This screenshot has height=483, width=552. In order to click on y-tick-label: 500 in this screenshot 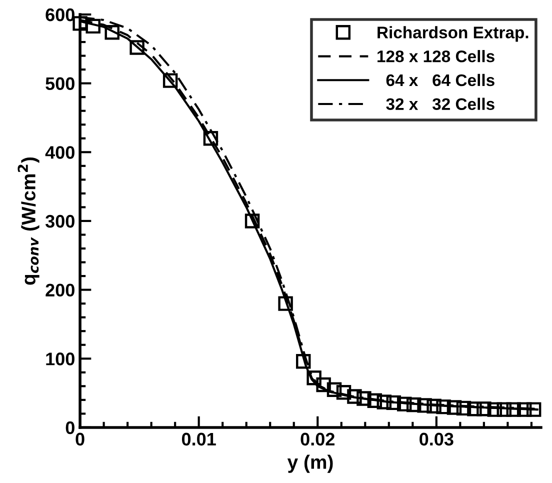, I will do `click(60, 83)`.